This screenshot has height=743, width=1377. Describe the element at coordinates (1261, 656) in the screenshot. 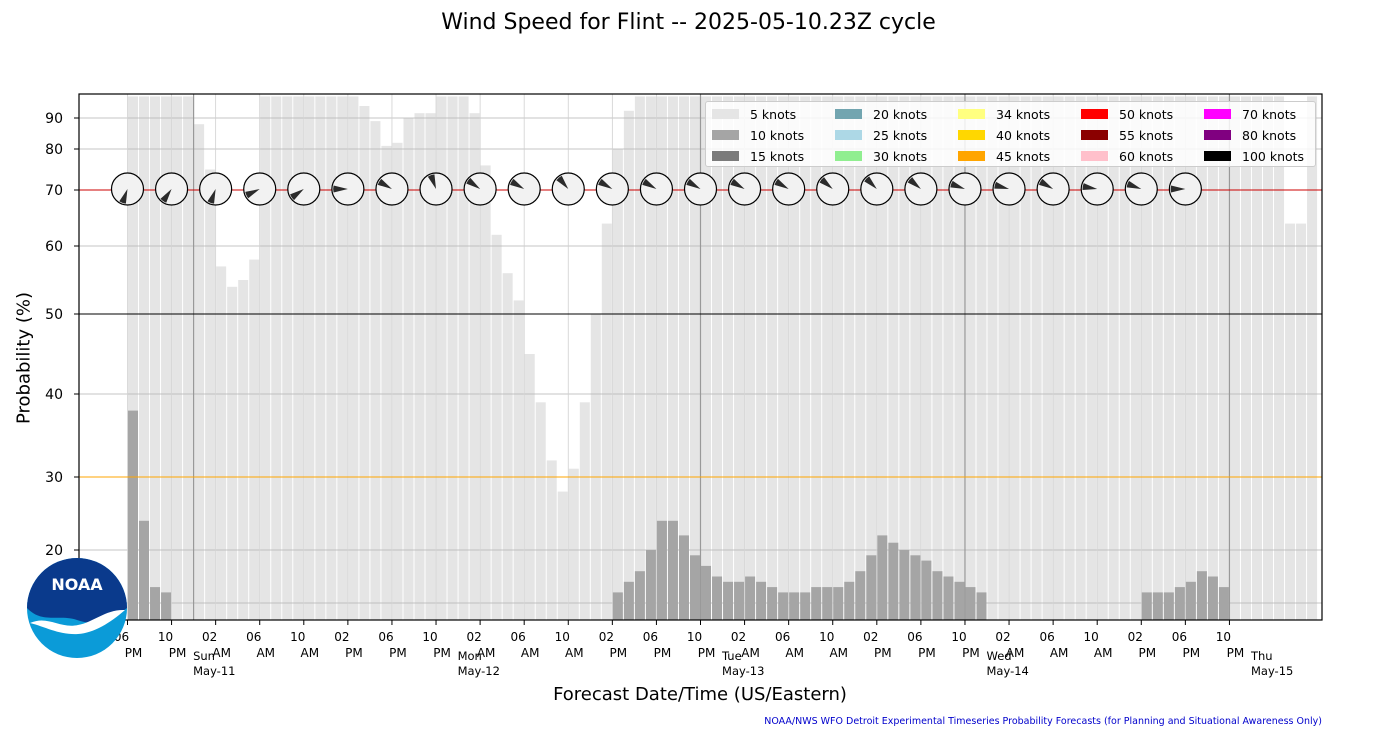

I see `day-label: Thu` at that location.